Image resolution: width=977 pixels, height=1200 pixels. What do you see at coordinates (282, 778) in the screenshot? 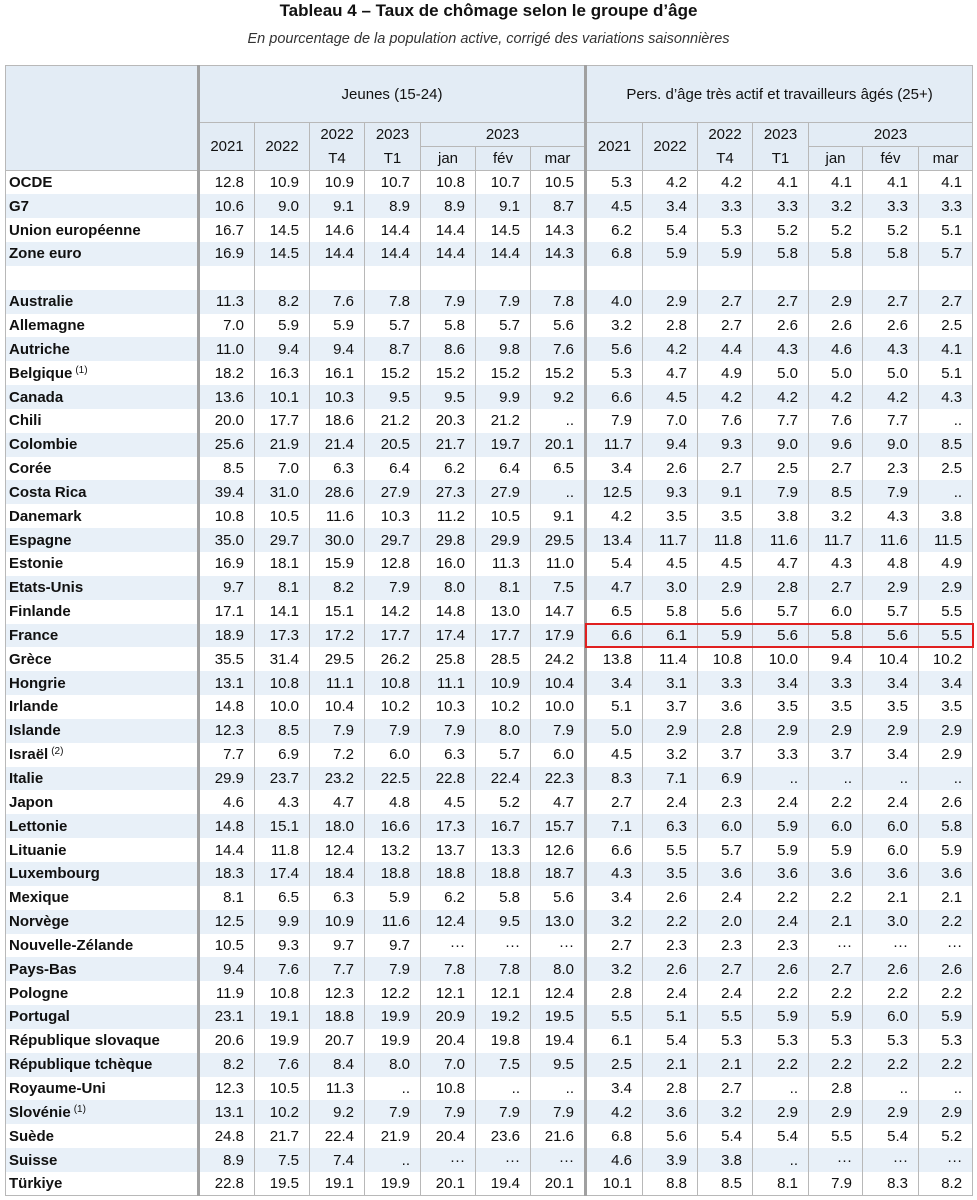
I see `value-cell: 23.7` at bounding box center [282, 778].